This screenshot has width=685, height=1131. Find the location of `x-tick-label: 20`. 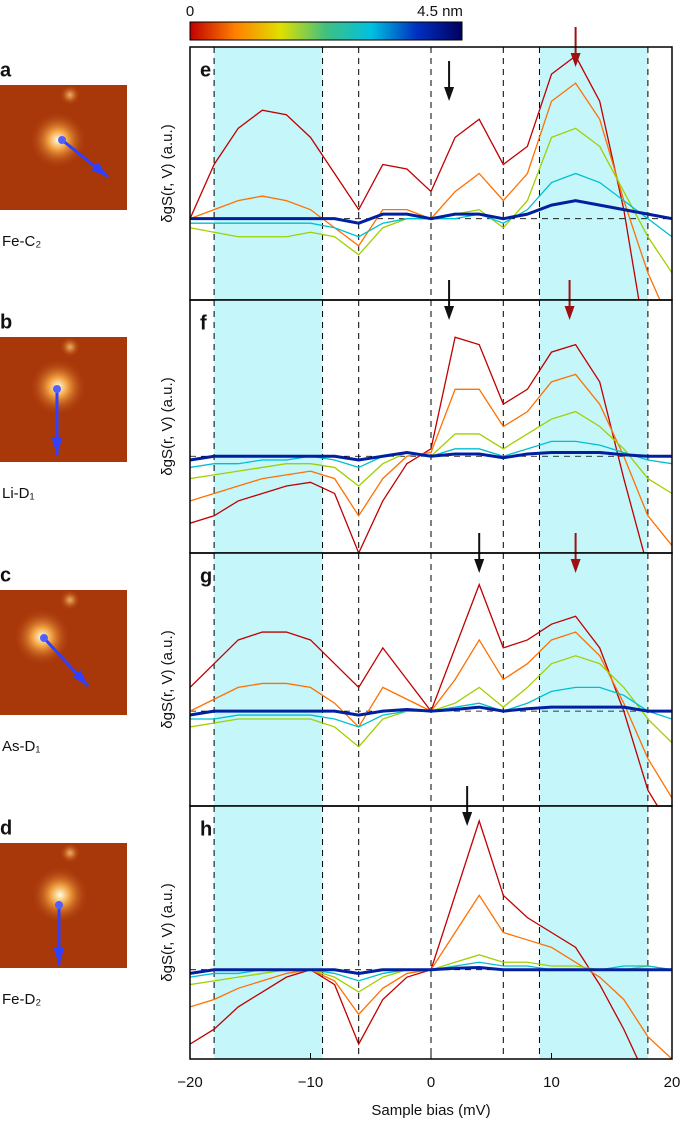

x-tick-label: 20 is located at coordinates (672, 1082).